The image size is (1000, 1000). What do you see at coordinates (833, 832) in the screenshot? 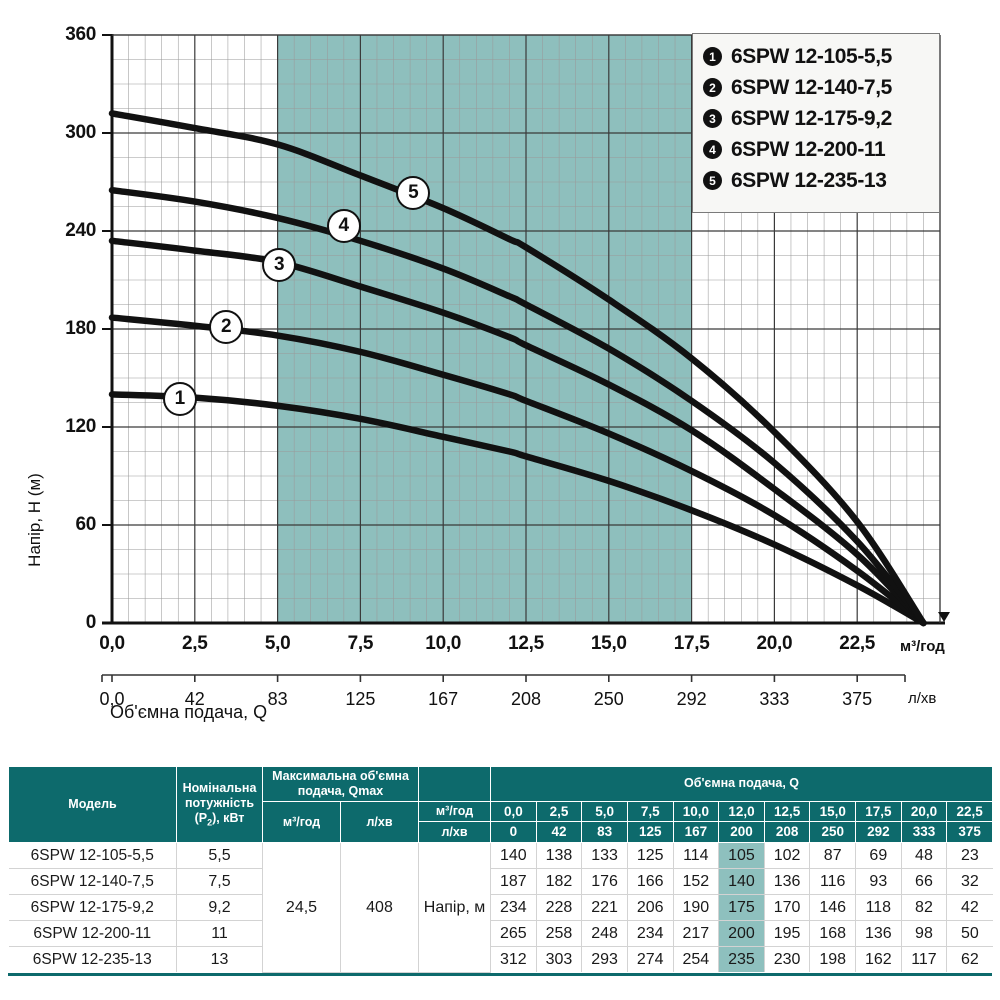
I see `col-header-q-lmin-7: 250` at bounding box center [833, 832].